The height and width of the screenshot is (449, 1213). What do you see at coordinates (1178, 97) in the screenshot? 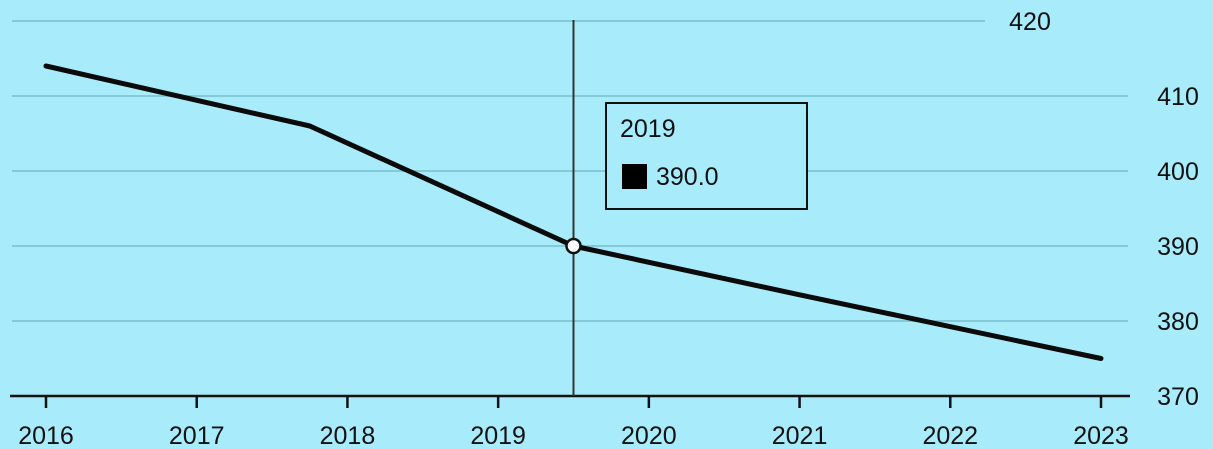
I see `y-tick-label-410: 410` at bounding box center [1178, 97].